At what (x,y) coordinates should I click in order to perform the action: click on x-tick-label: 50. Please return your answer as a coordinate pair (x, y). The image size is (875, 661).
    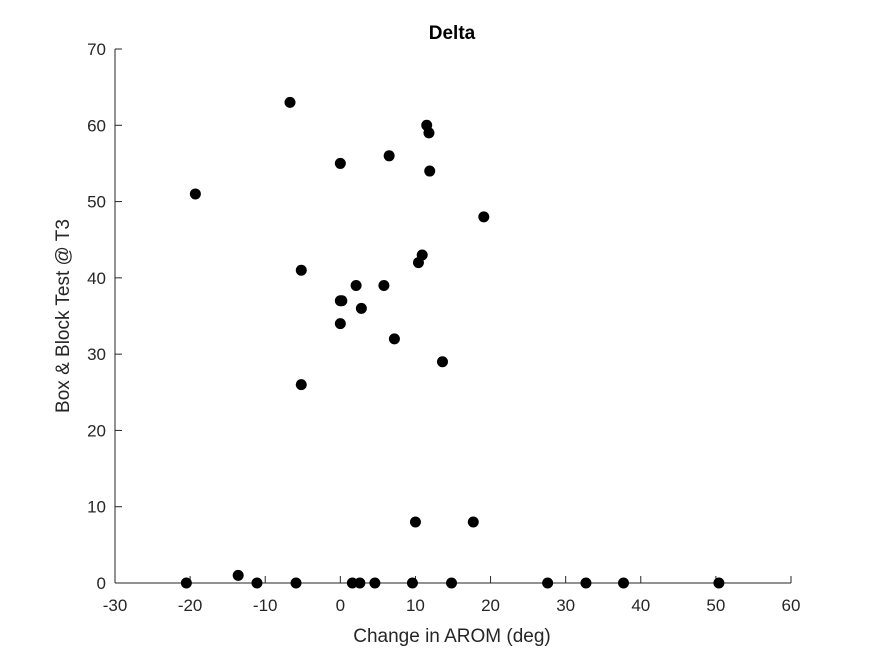
    Looking at the image, I should click on (715, 605).